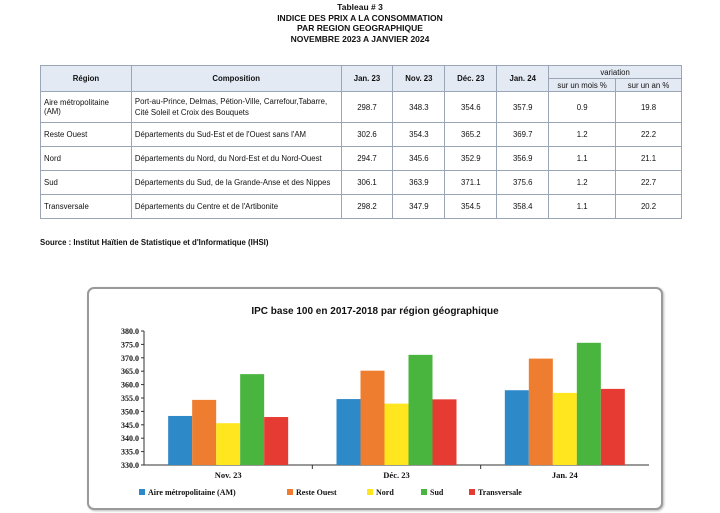  What do you see at coordinates (367, 182) in the screenshot?
I see `cell-jan23: 306.1` at bounding box center [367, 182].